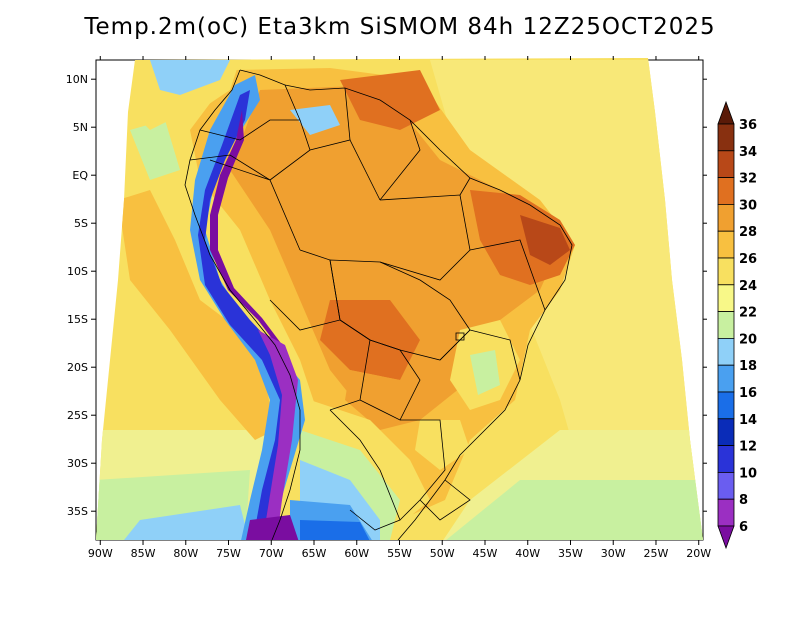 The height and width of the screenshot is (618, 800). I want to click on lon-tick-label: 20W, so click(698, 553).